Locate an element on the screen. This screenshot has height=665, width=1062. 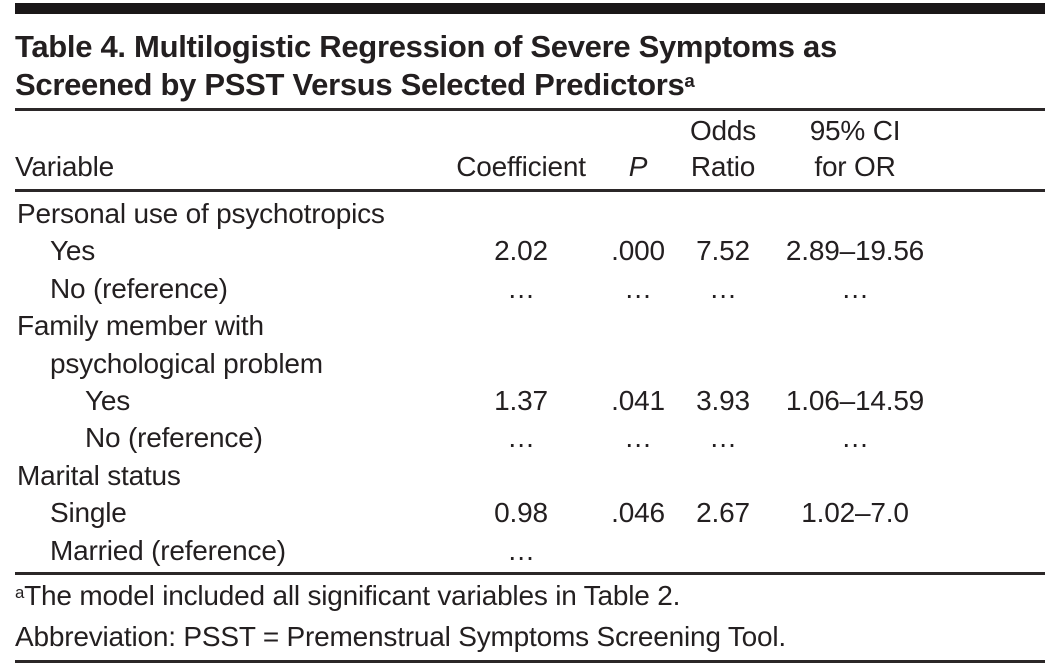
column-header-odds-ratio: Odds Ratio is located at coordinates (723, 149).